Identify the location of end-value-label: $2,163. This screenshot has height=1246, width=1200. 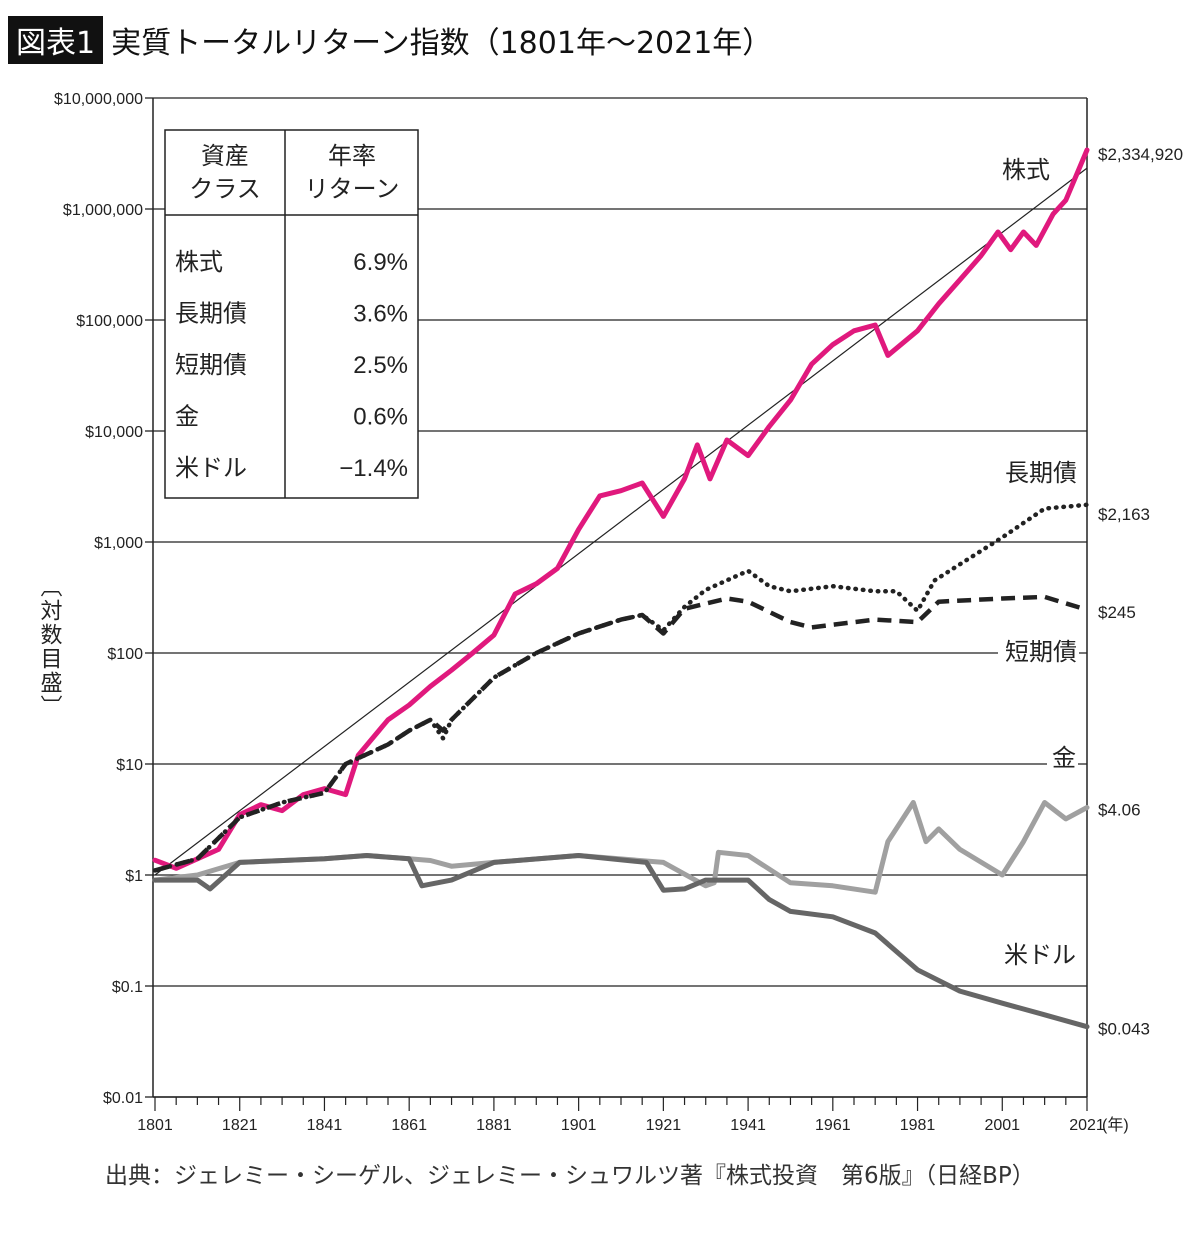
(1124, 514).